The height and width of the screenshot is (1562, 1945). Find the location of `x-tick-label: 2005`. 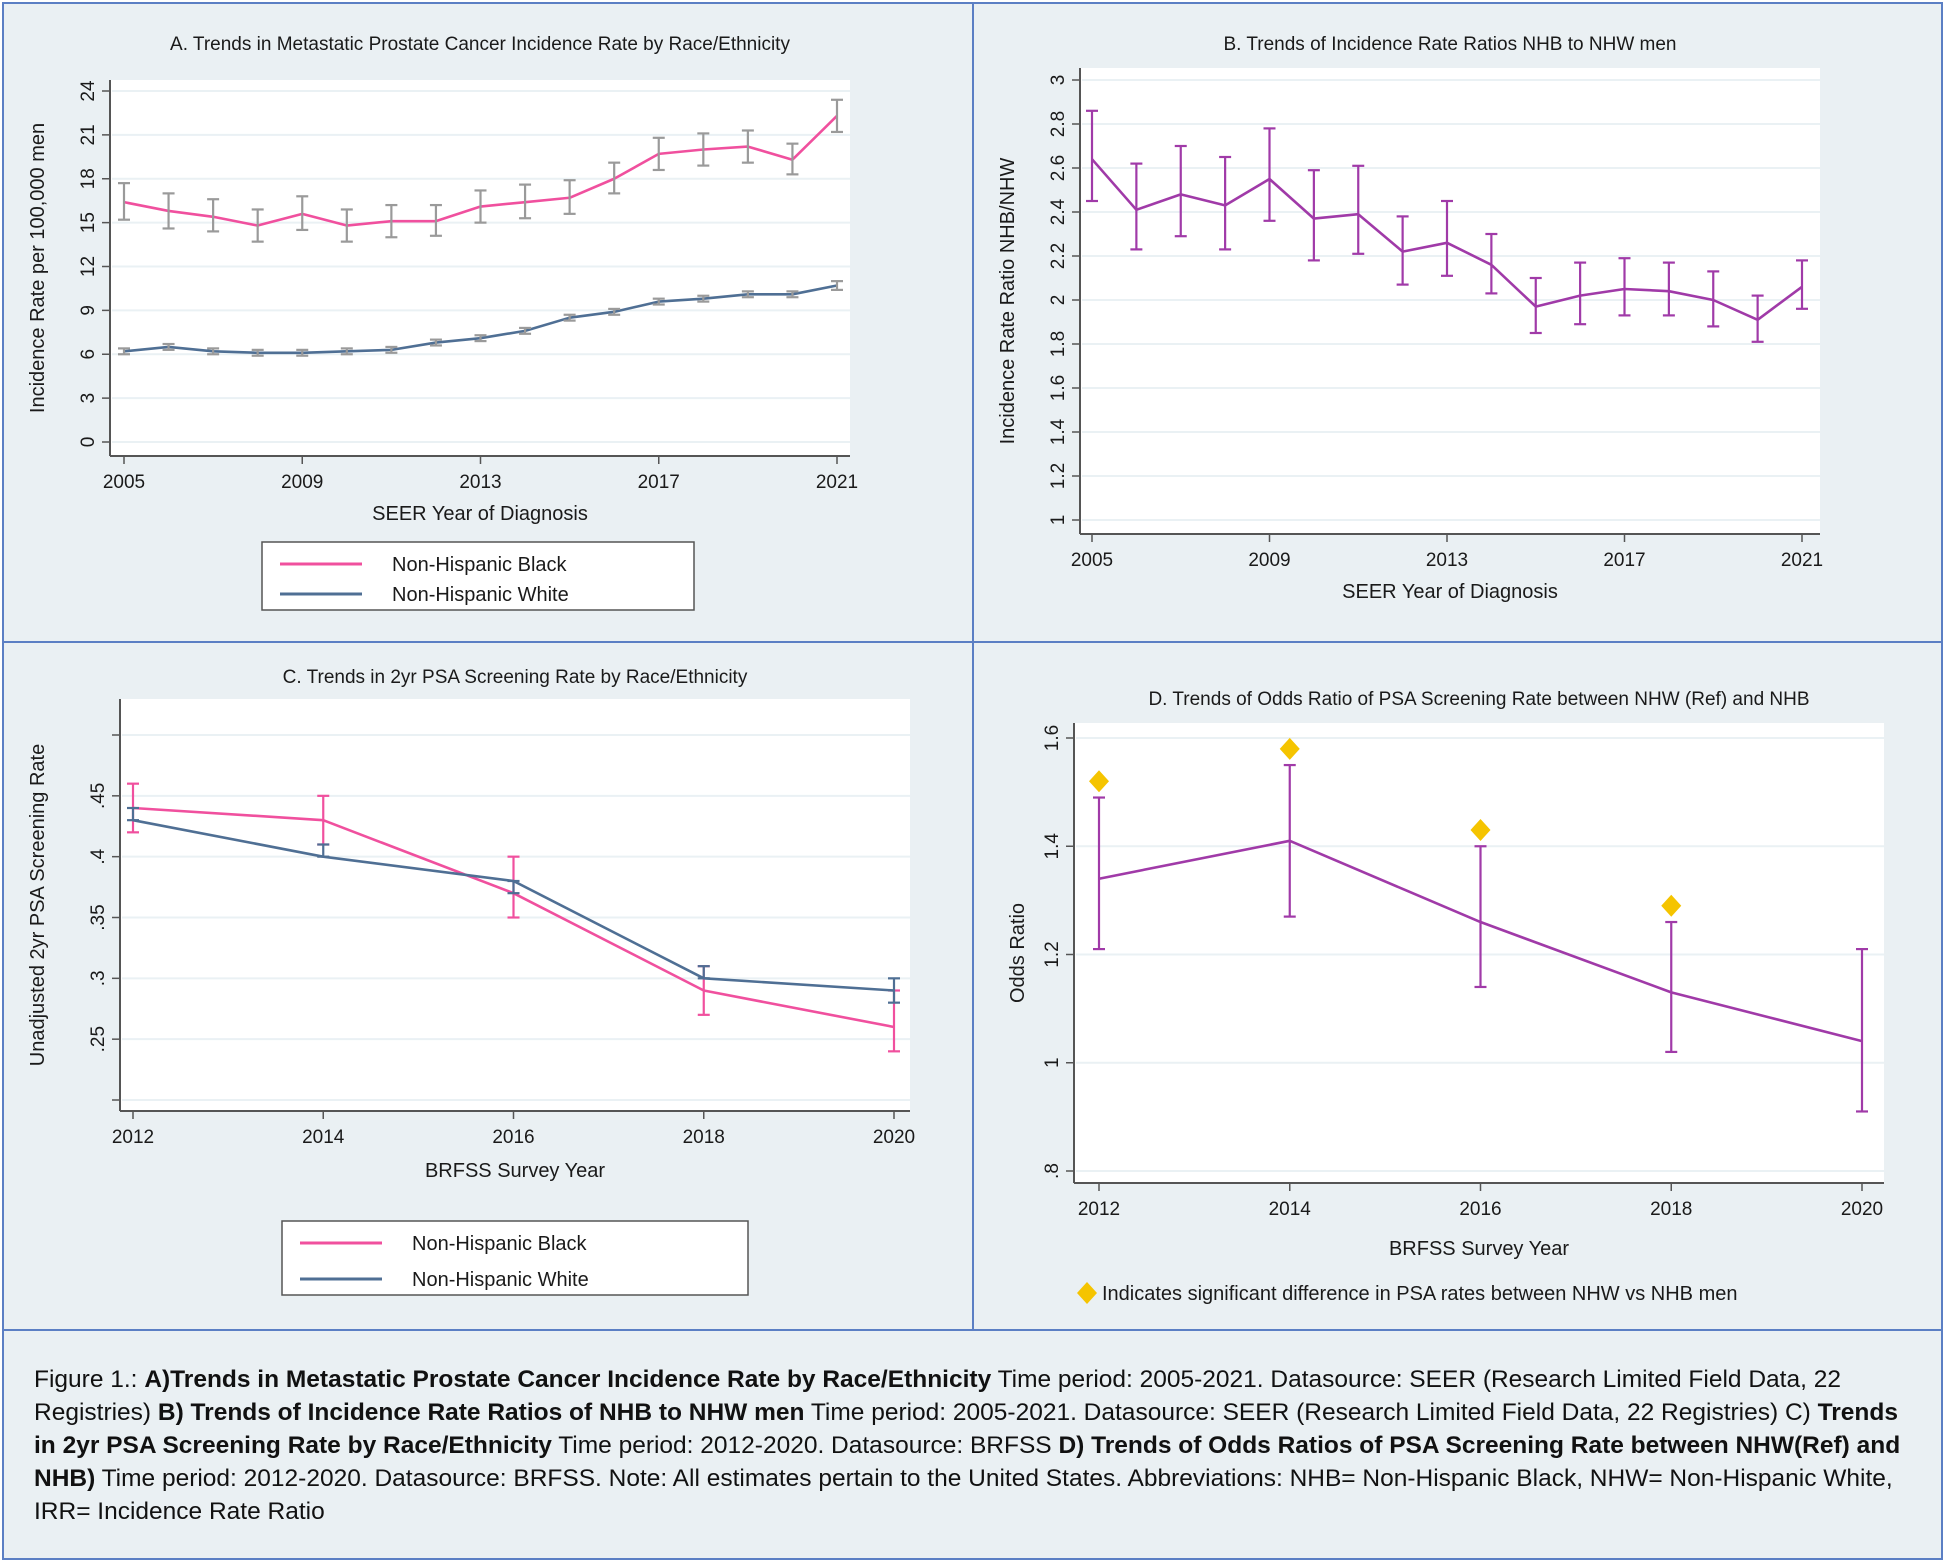

x-tick-label: 2005 is located at coordinates (124, 482).